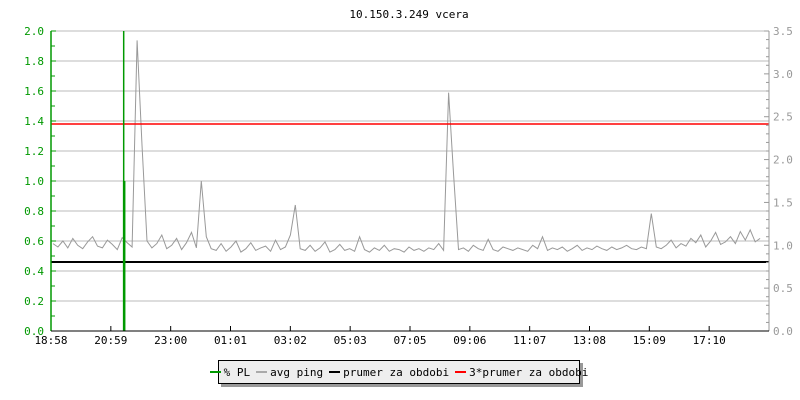 This screenshot has height=400, width=800. Describe the element at coordinates (783, 202) in the screenshot. I see `y-right-tick-label: 1.5` at that location.